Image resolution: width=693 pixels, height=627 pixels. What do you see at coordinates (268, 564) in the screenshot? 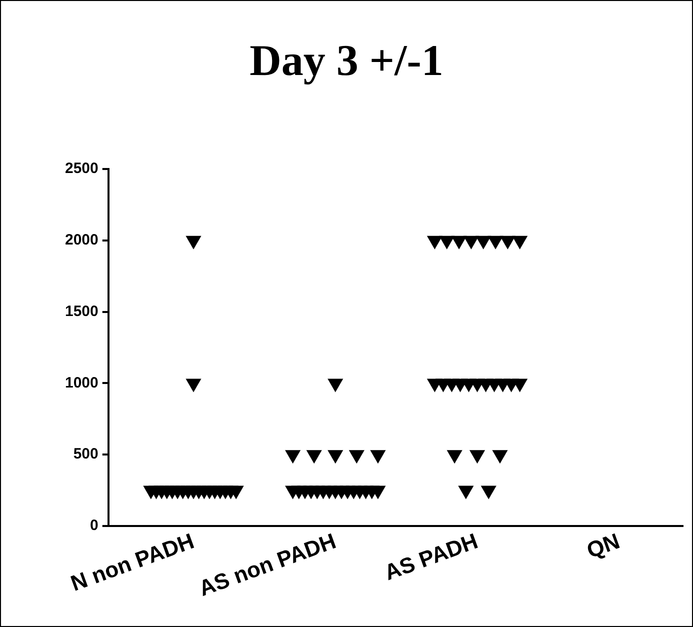
I see `x-tick-label: AS non PADH` at bounding box center [268, 564].